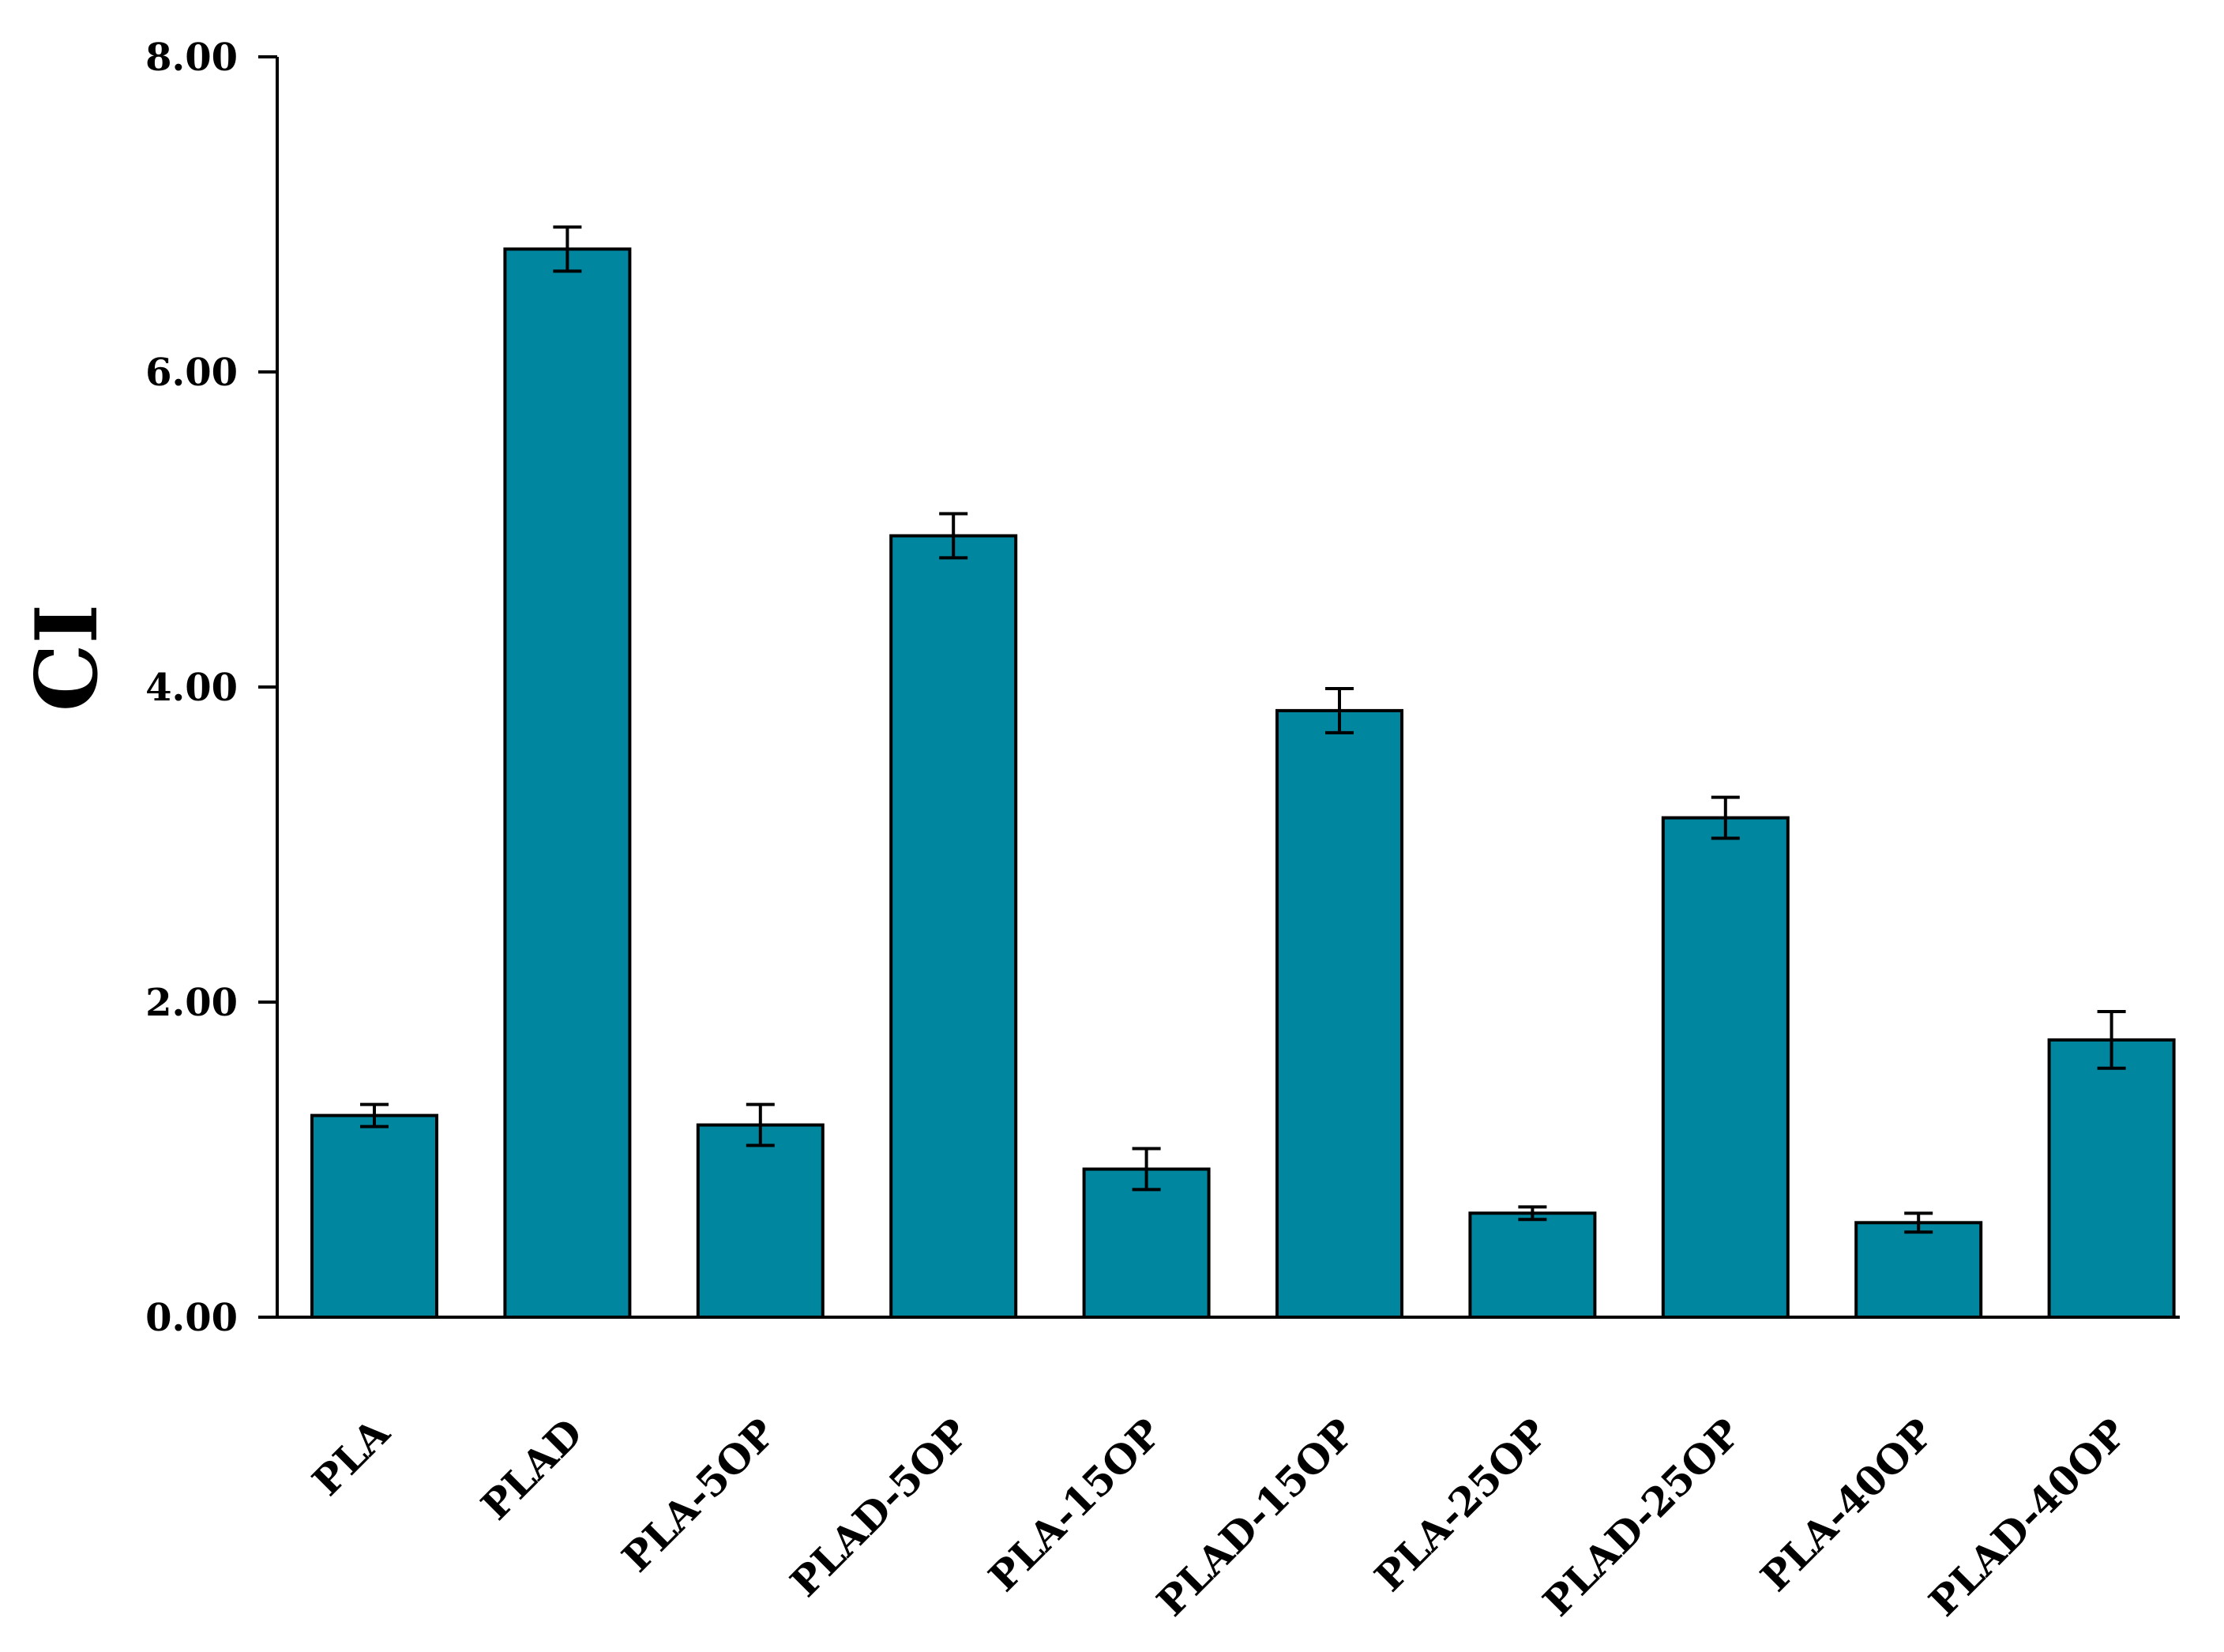 The width and height of the screenshot is (2224, 1652). What do you see at coordinates (191, 688) in the screenshot?
I see `y-tick-label: 4.00` at bounding box center [191, 688].